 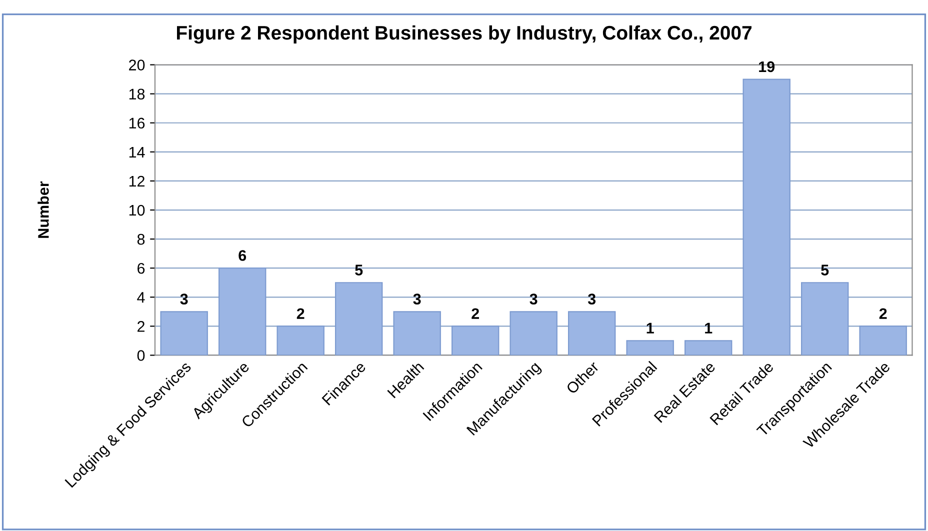 What do you see at coordinates (136, 181) in the screenshot?
I see `y-tick-label: 12` at bounding box center [136, 181].